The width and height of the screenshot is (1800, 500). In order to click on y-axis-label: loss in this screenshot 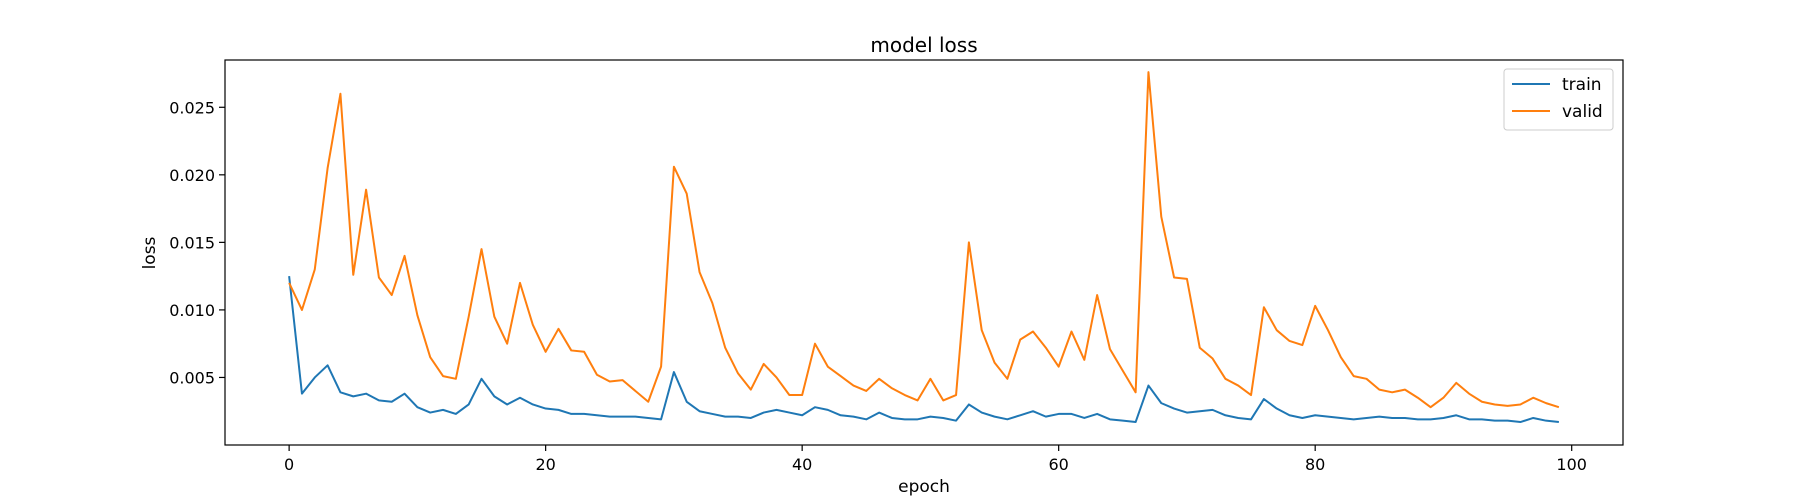, I will do `click(150, 252)`.